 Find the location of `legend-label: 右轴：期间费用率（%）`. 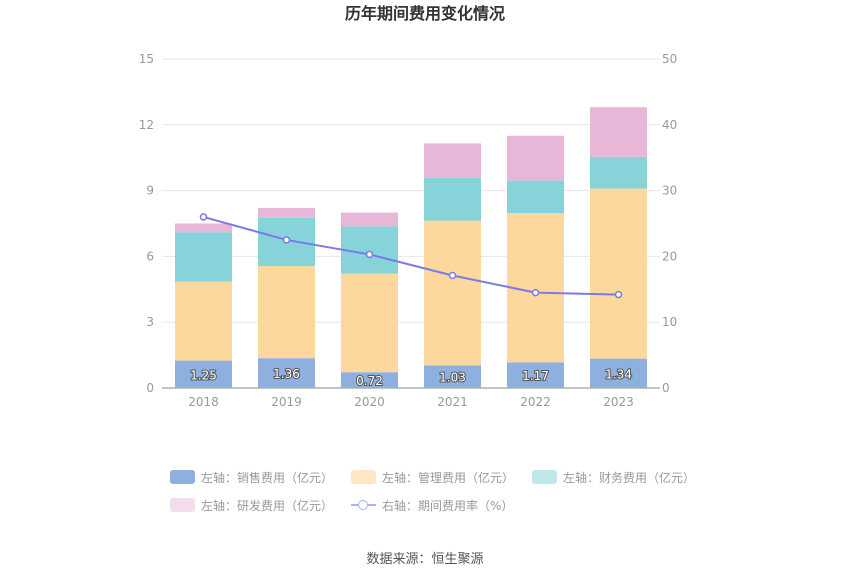

legend-label: 右轴：期间费用率（%） is located at coordinates (448, 505).